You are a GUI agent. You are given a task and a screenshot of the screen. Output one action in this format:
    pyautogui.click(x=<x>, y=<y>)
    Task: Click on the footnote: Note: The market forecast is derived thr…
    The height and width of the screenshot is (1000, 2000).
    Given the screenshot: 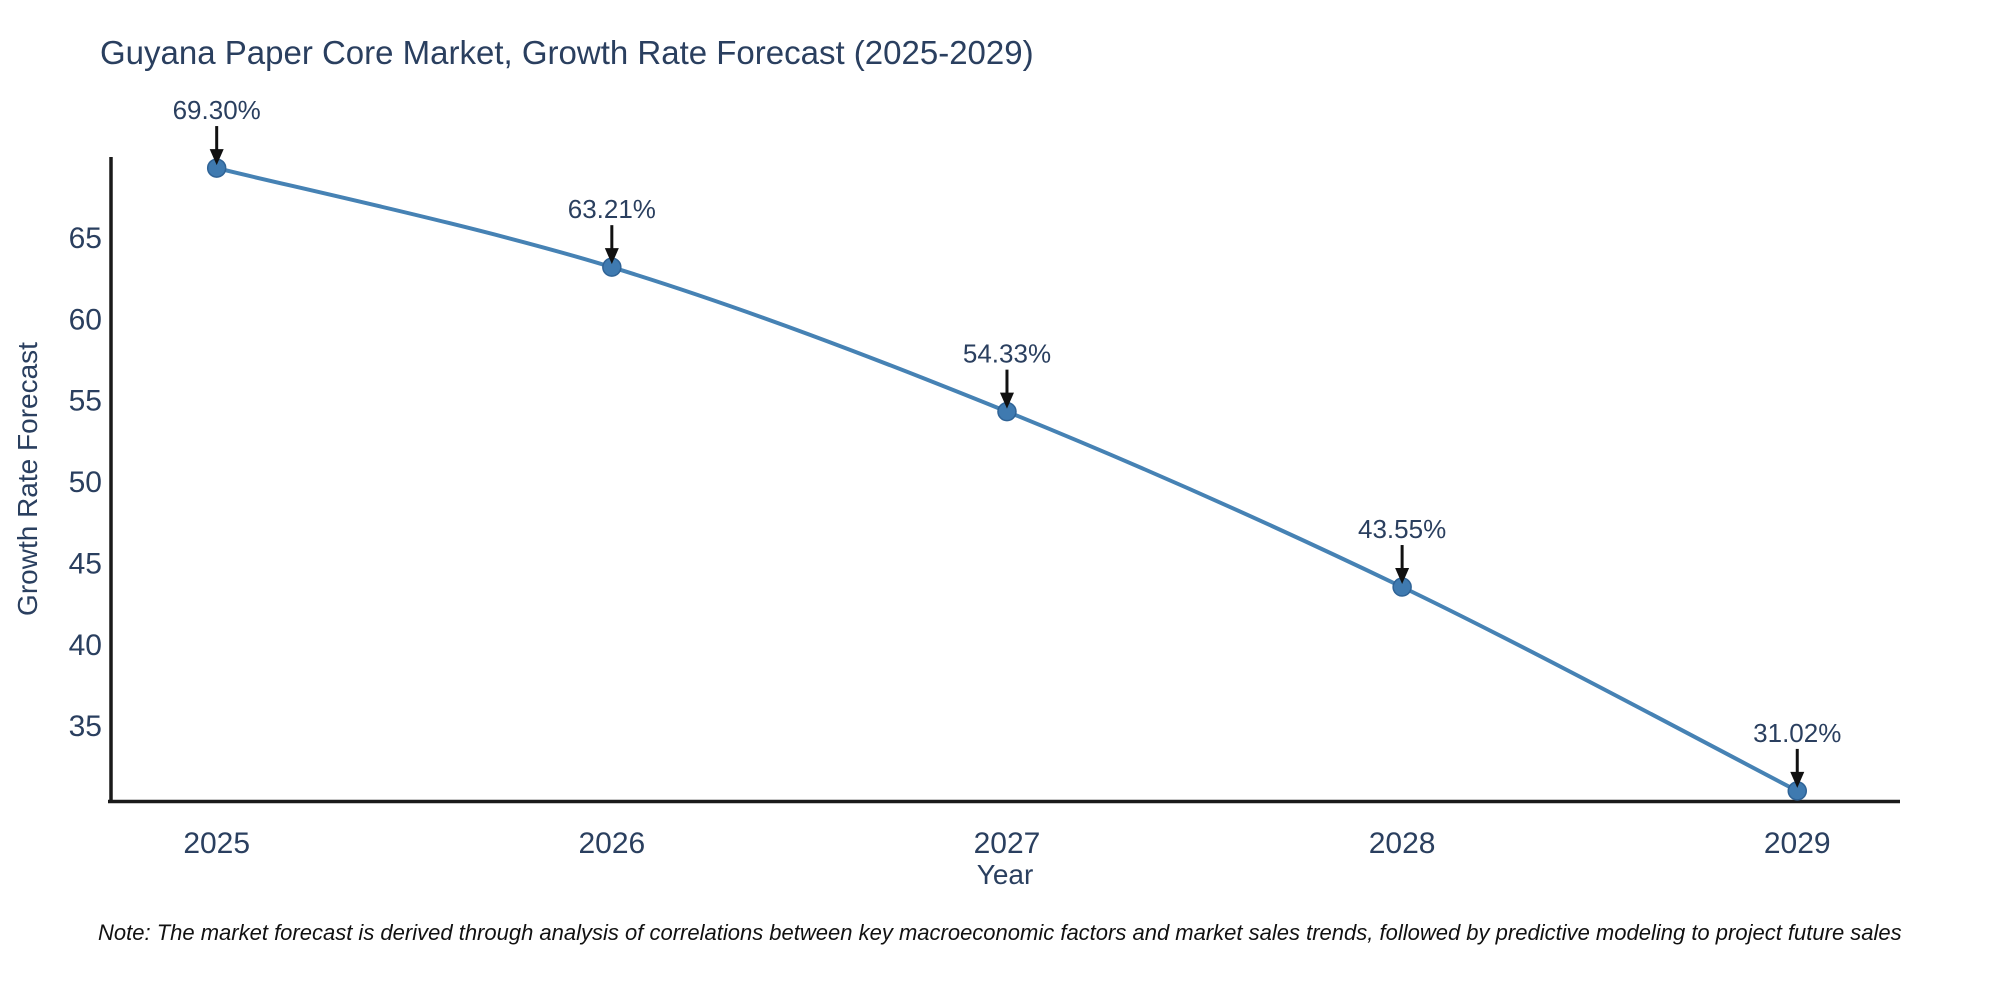 What is the action you would take?
    pyautogui.click(x=1000, y=932)
    